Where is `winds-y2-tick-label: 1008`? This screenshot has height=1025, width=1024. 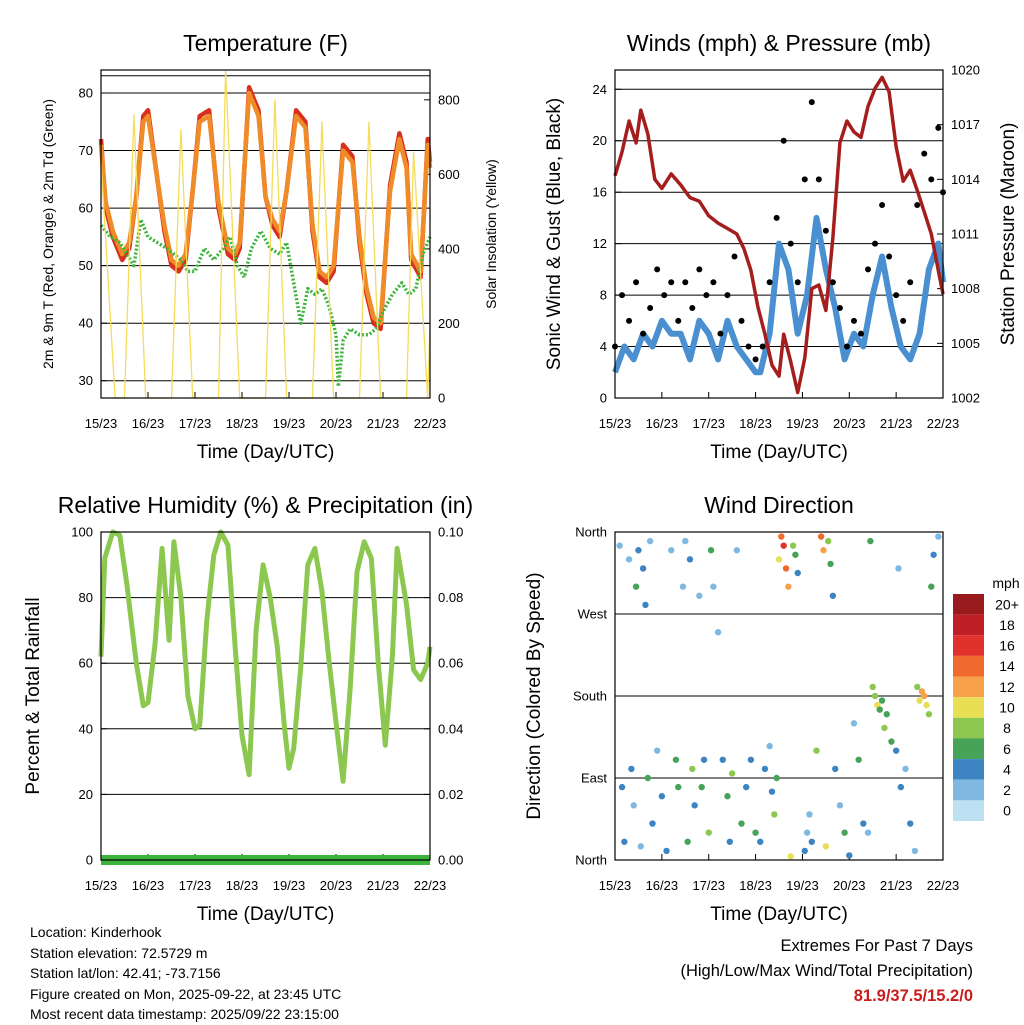
winds-y2-tick-label: 1008 is located at coordinates (965, 288).